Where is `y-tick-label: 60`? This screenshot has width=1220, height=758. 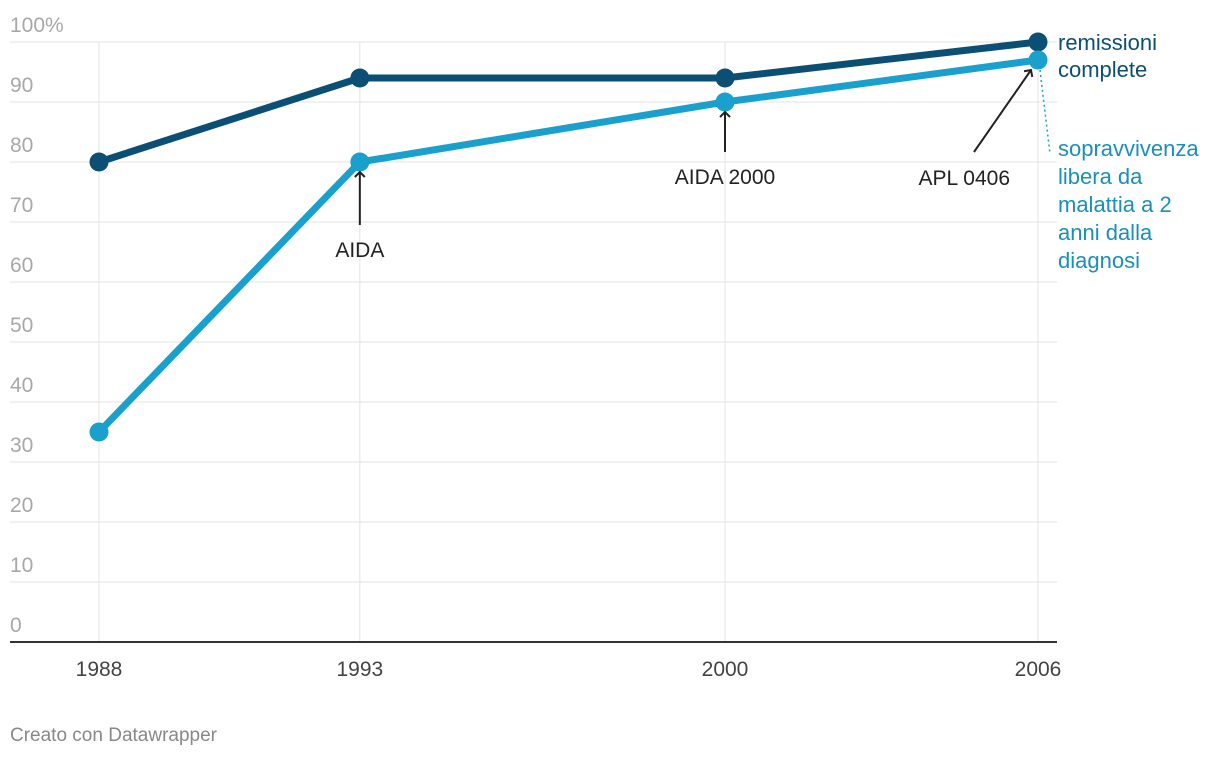
y-tick-label: 60 is located at coordinates (21, 265).